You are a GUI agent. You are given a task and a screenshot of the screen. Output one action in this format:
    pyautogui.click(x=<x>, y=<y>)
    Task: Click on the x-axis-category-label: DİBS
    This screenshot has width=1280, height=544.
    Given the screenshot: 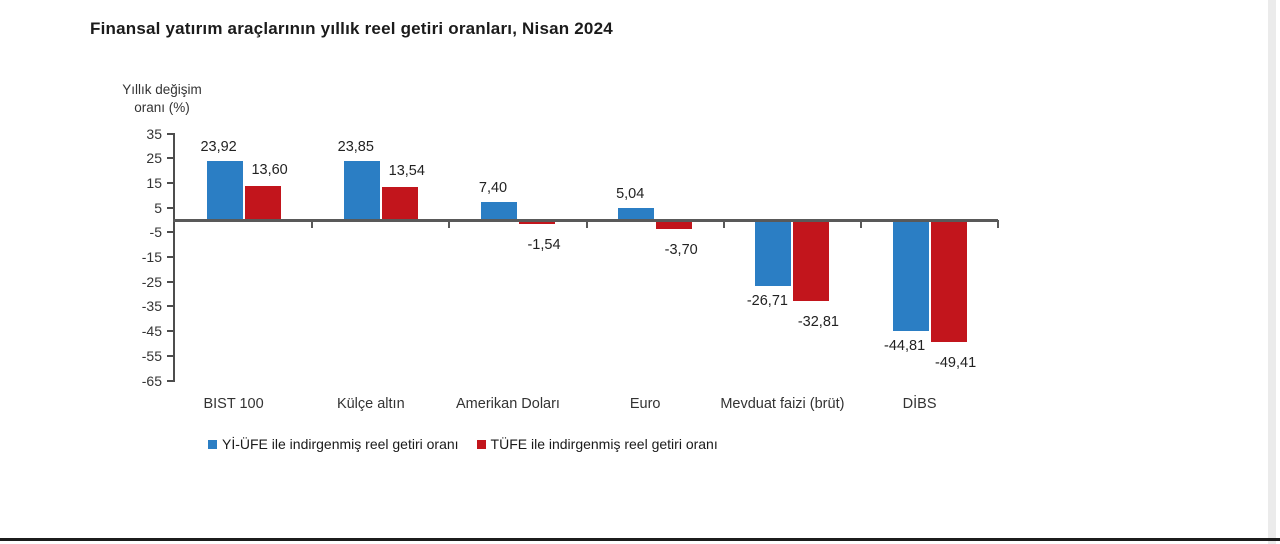 What is the action you would take?
    pyautogui.click(x=919, y=404)
    